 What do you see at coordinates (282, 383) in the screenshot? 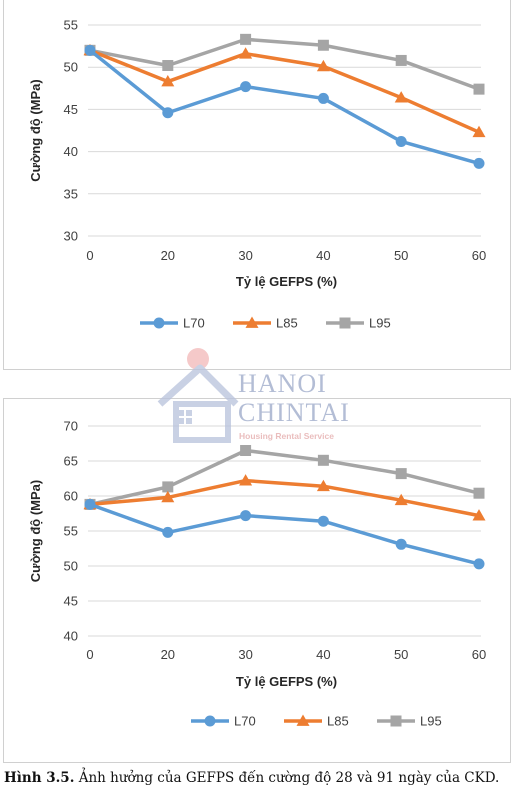
I see `watermark-line1: HANOI` at bounding box center [282, 383].